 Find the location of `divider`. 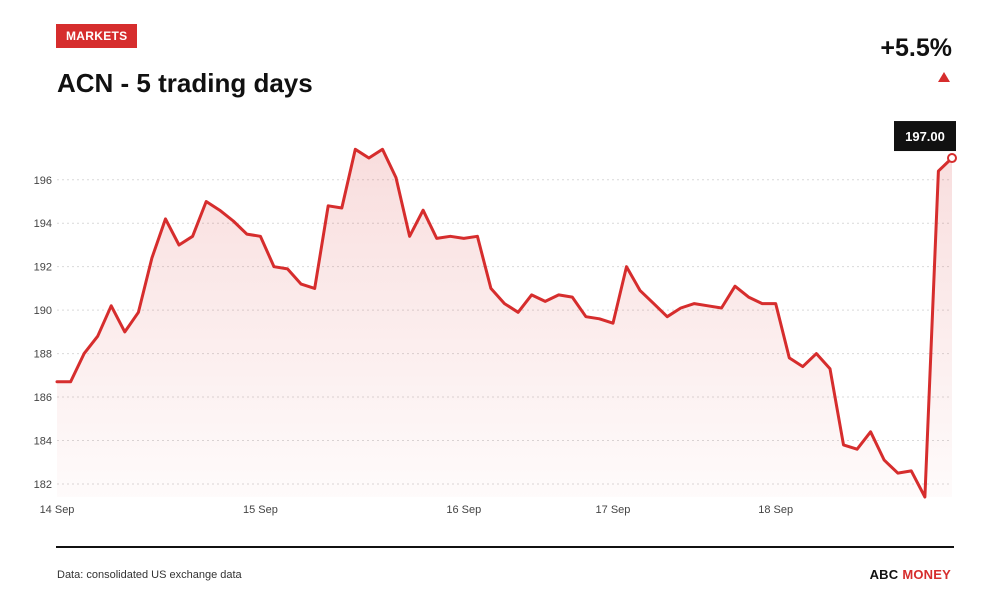

divider is located at coordinates (505, 547).